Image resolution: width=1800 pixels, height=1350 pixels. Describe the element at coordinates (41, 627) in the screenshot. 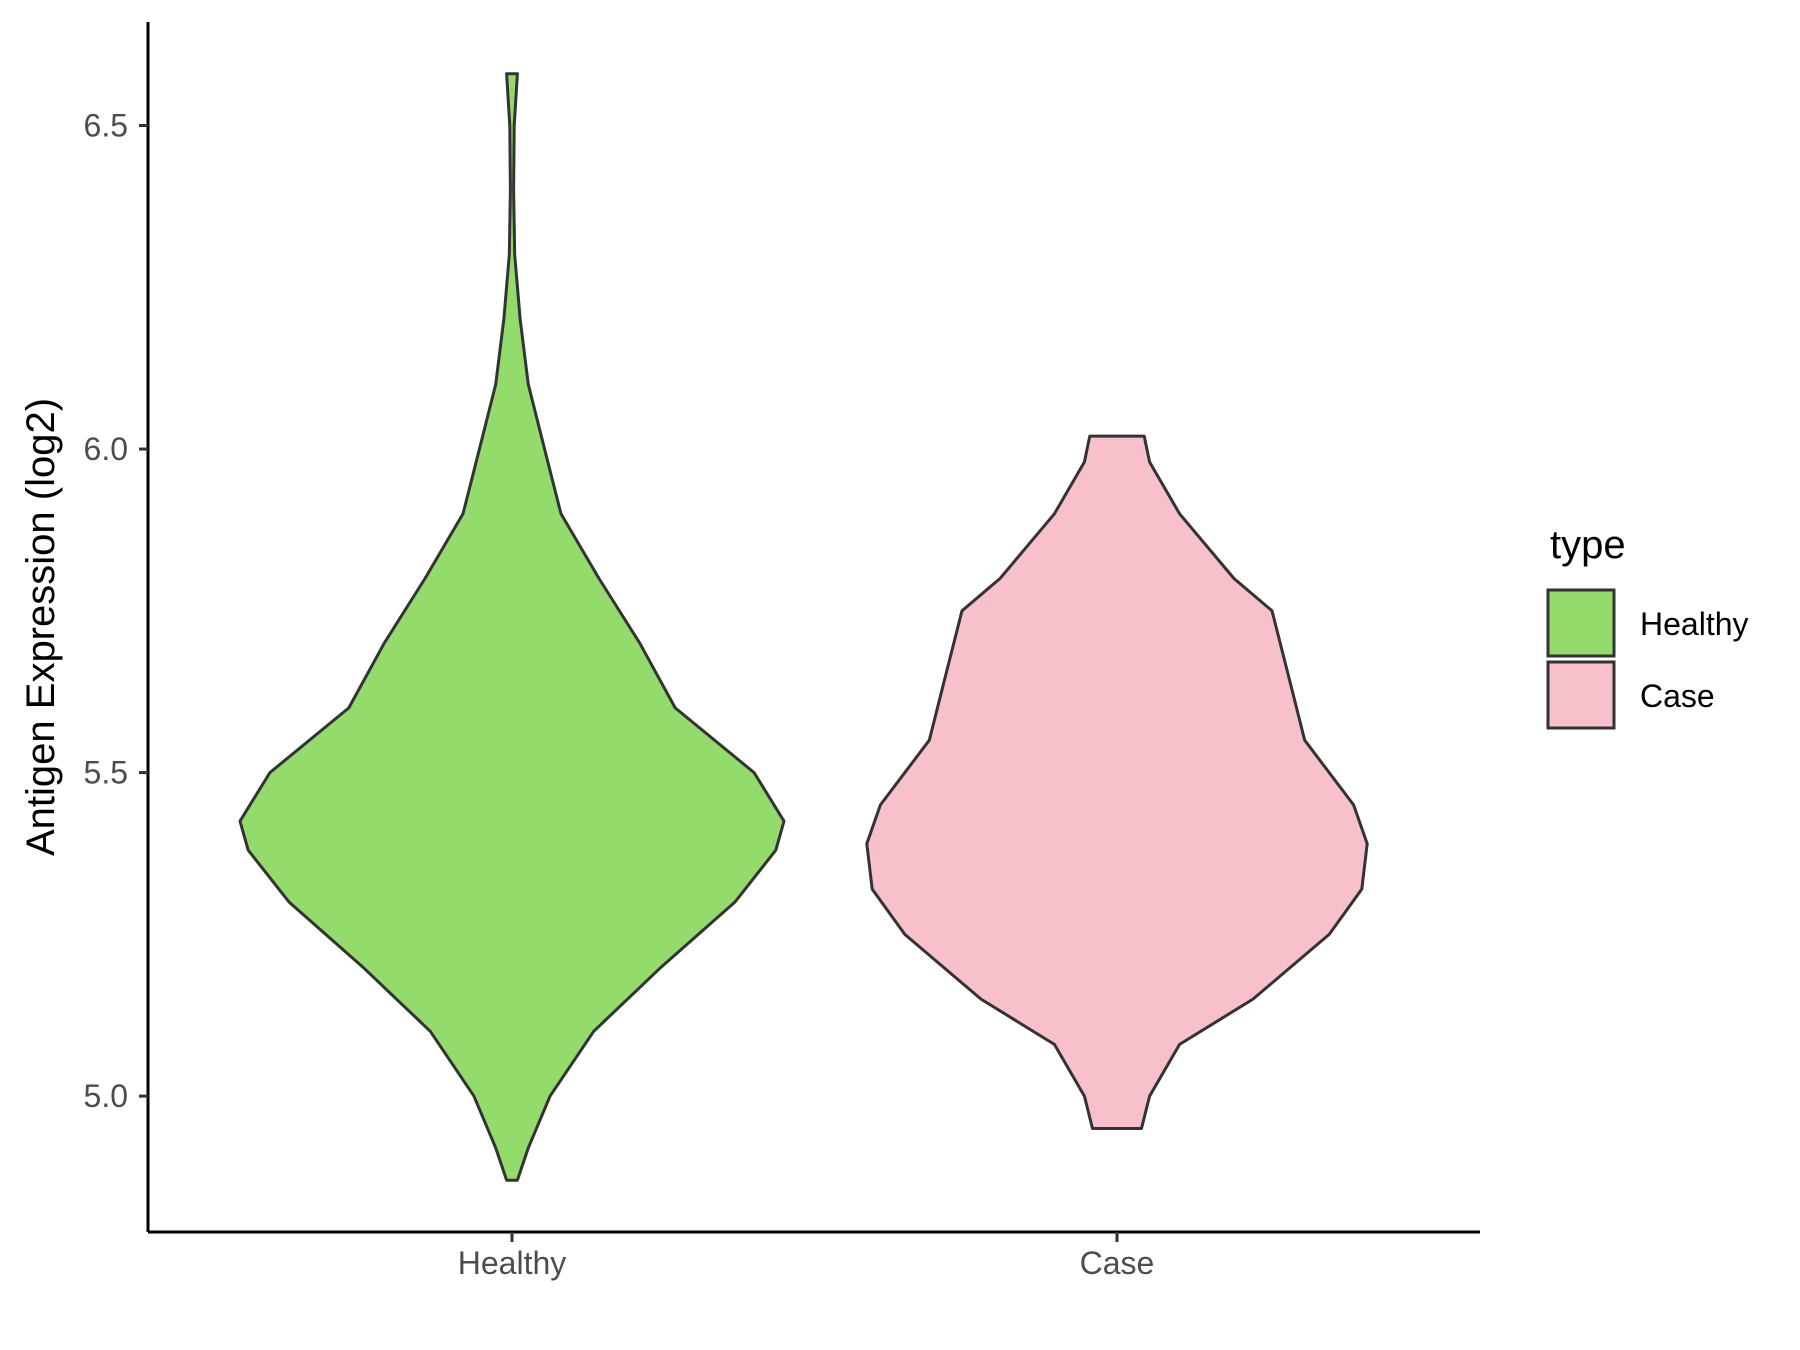

I see `y-axis-title: Antigen Expression (log2)` at that location.